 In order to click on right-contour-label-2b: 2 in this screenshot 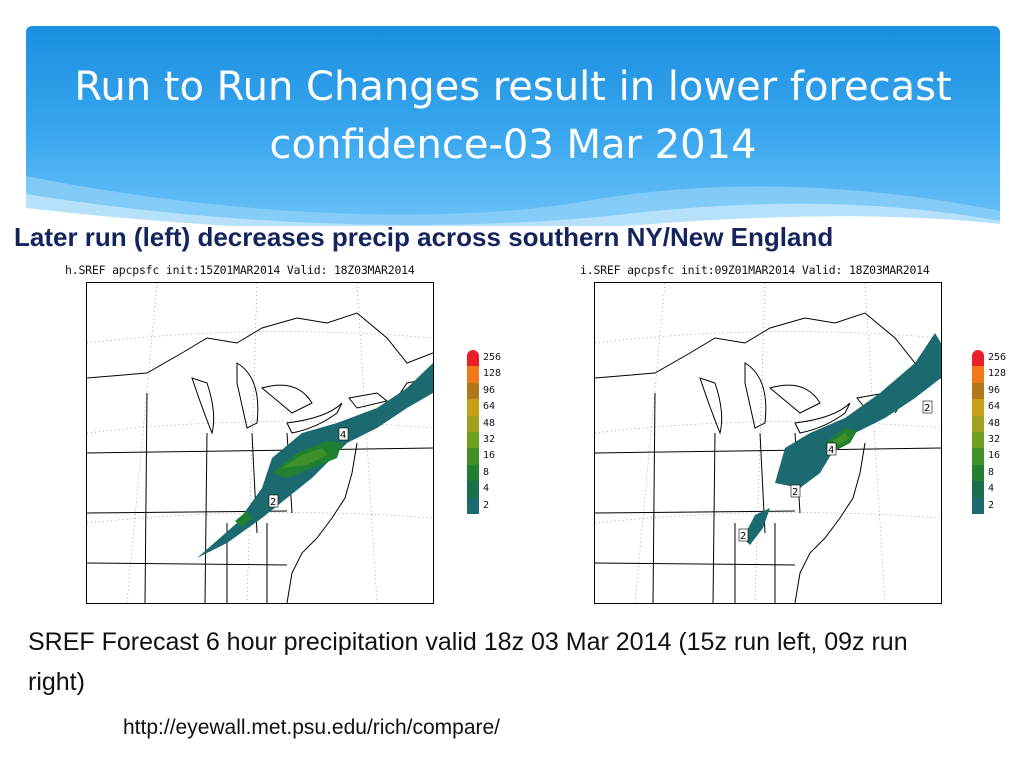, I will do `click(795, 492)`.